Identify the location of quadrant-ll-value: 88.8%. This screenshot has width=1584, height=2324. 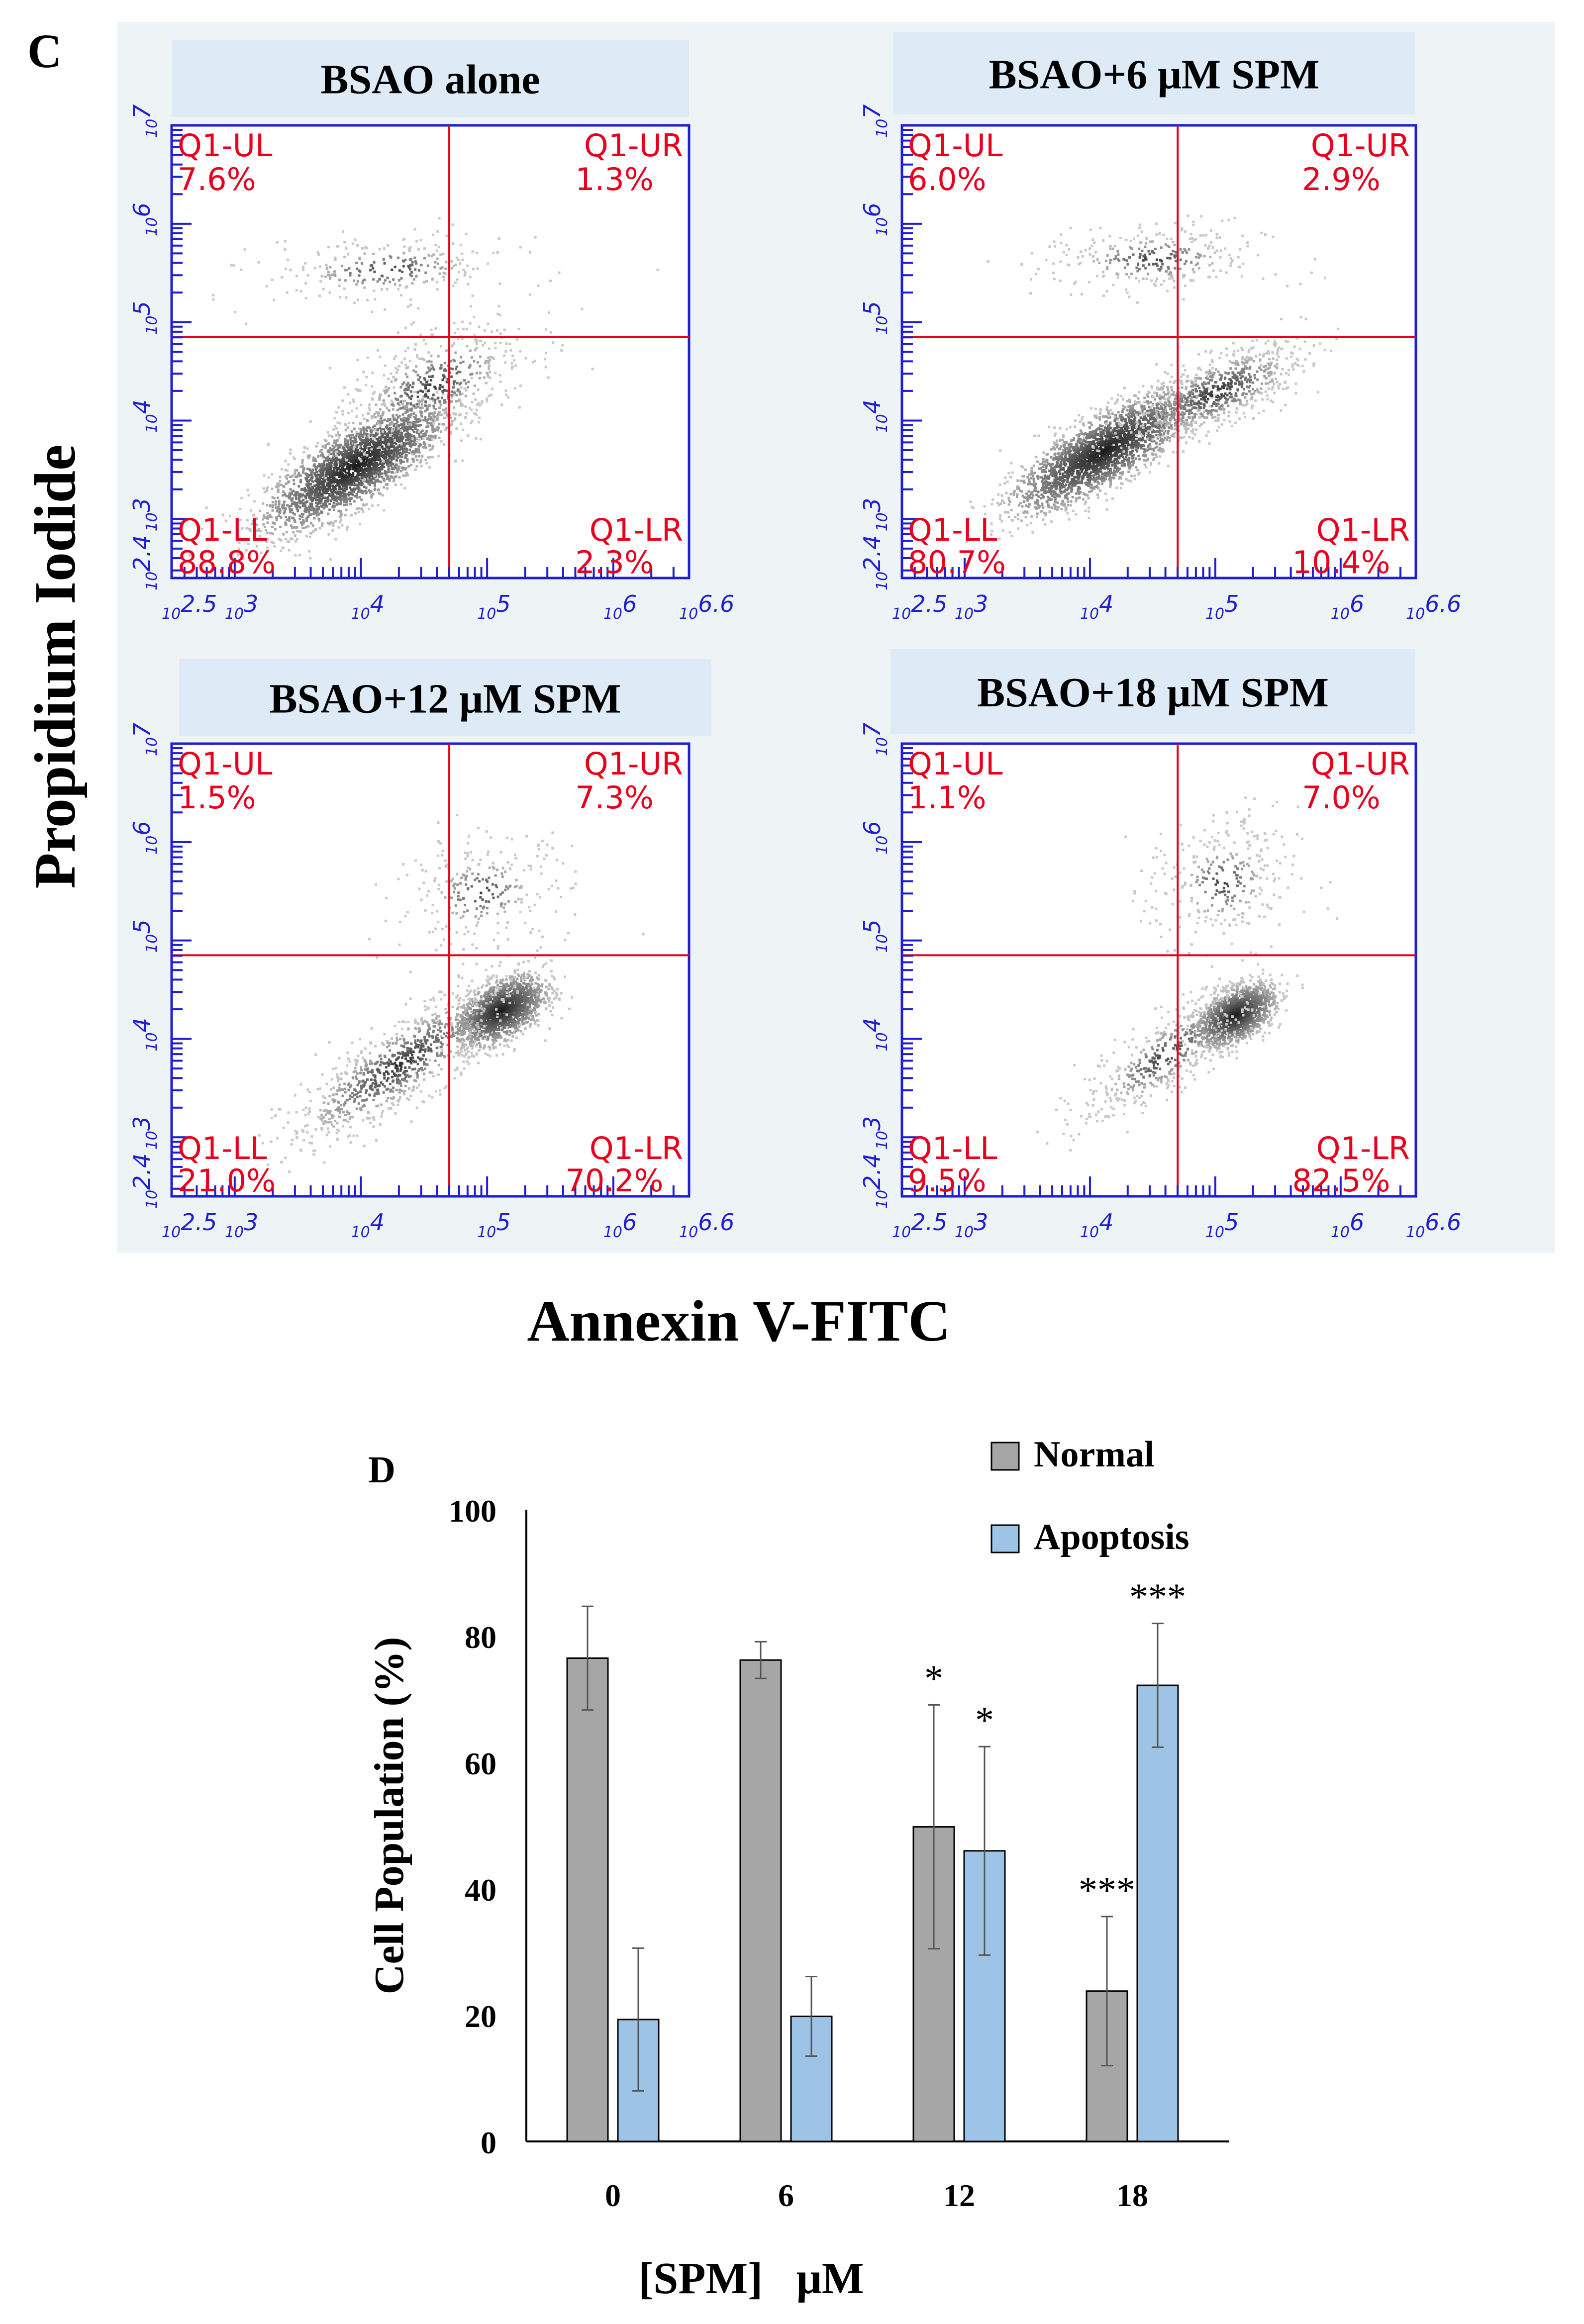
(227, 562).